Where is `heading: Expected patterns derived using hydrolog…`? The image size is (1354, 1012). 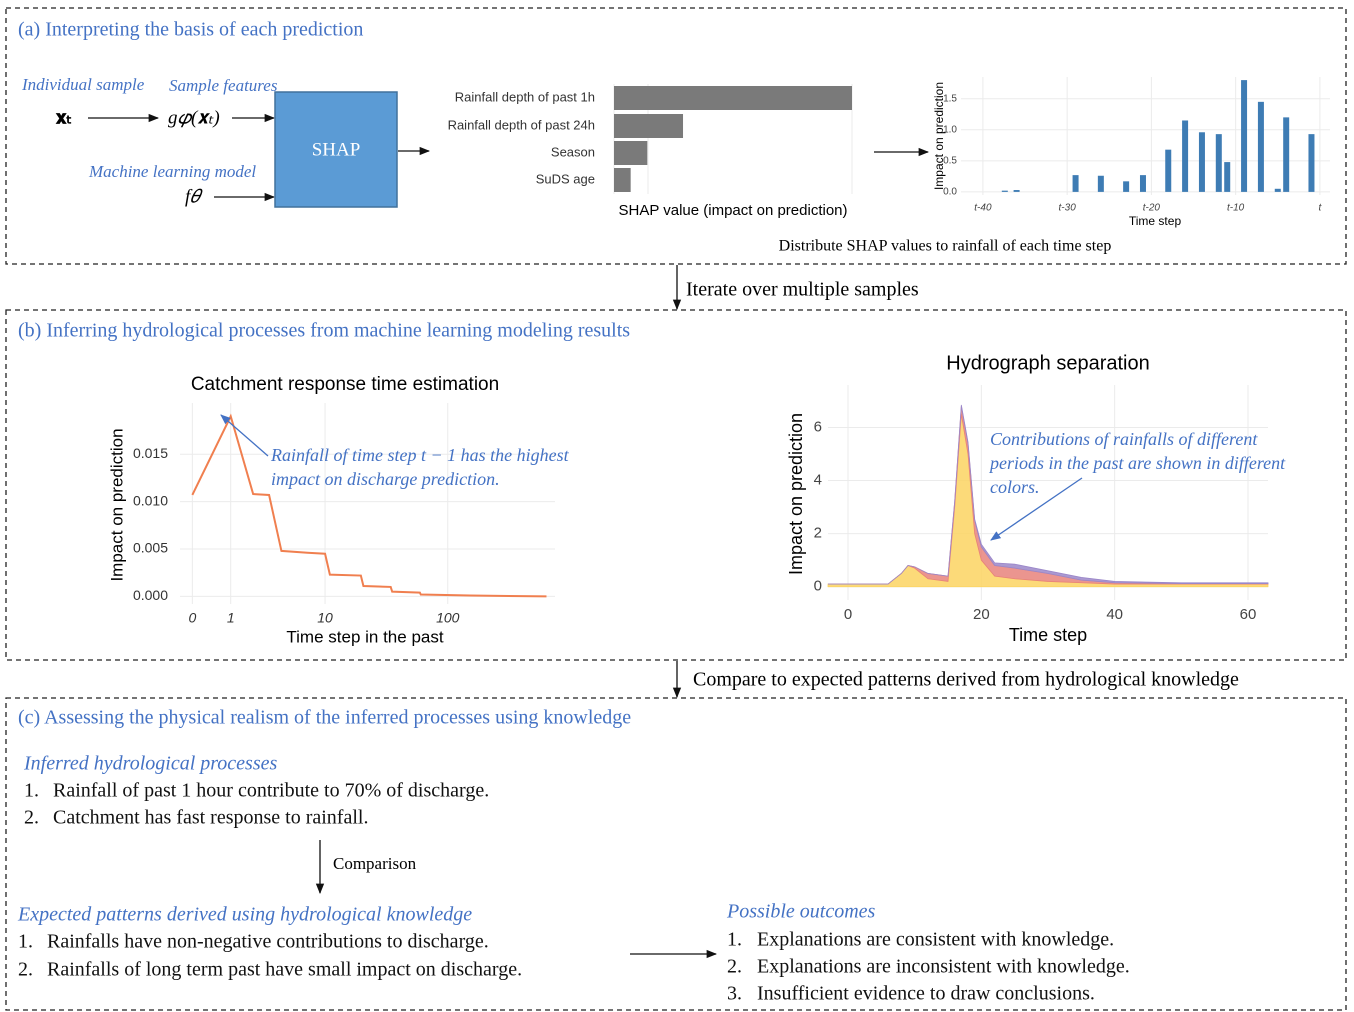
heading: Expected patterns derived using hydrolog… is located at coordinates (244, 915).